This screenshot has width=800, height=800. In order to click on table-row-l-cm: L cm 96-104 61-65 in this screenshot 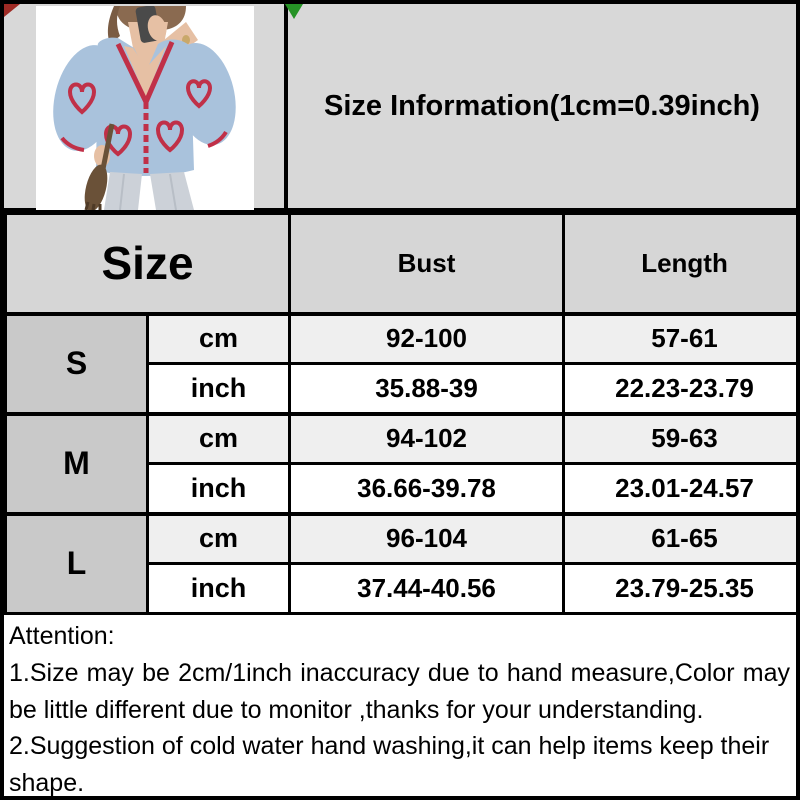, I will do `click(400, 563)`.